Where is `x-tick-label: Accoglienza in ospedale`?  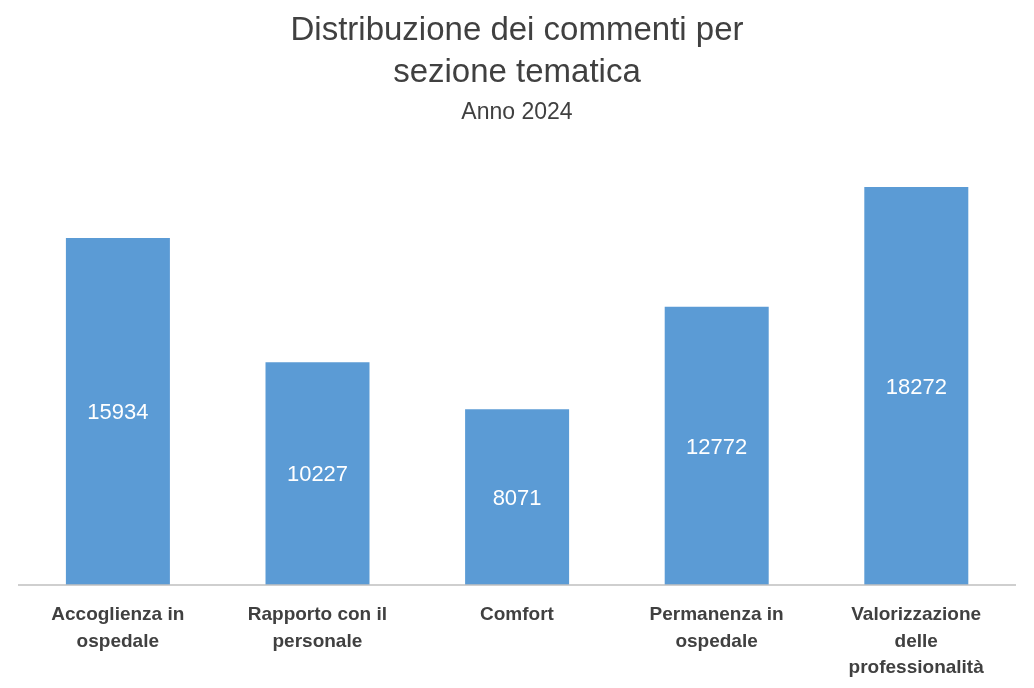 x-tick-label: Accoglienza in ospedale is located at coordinates (118, 627).